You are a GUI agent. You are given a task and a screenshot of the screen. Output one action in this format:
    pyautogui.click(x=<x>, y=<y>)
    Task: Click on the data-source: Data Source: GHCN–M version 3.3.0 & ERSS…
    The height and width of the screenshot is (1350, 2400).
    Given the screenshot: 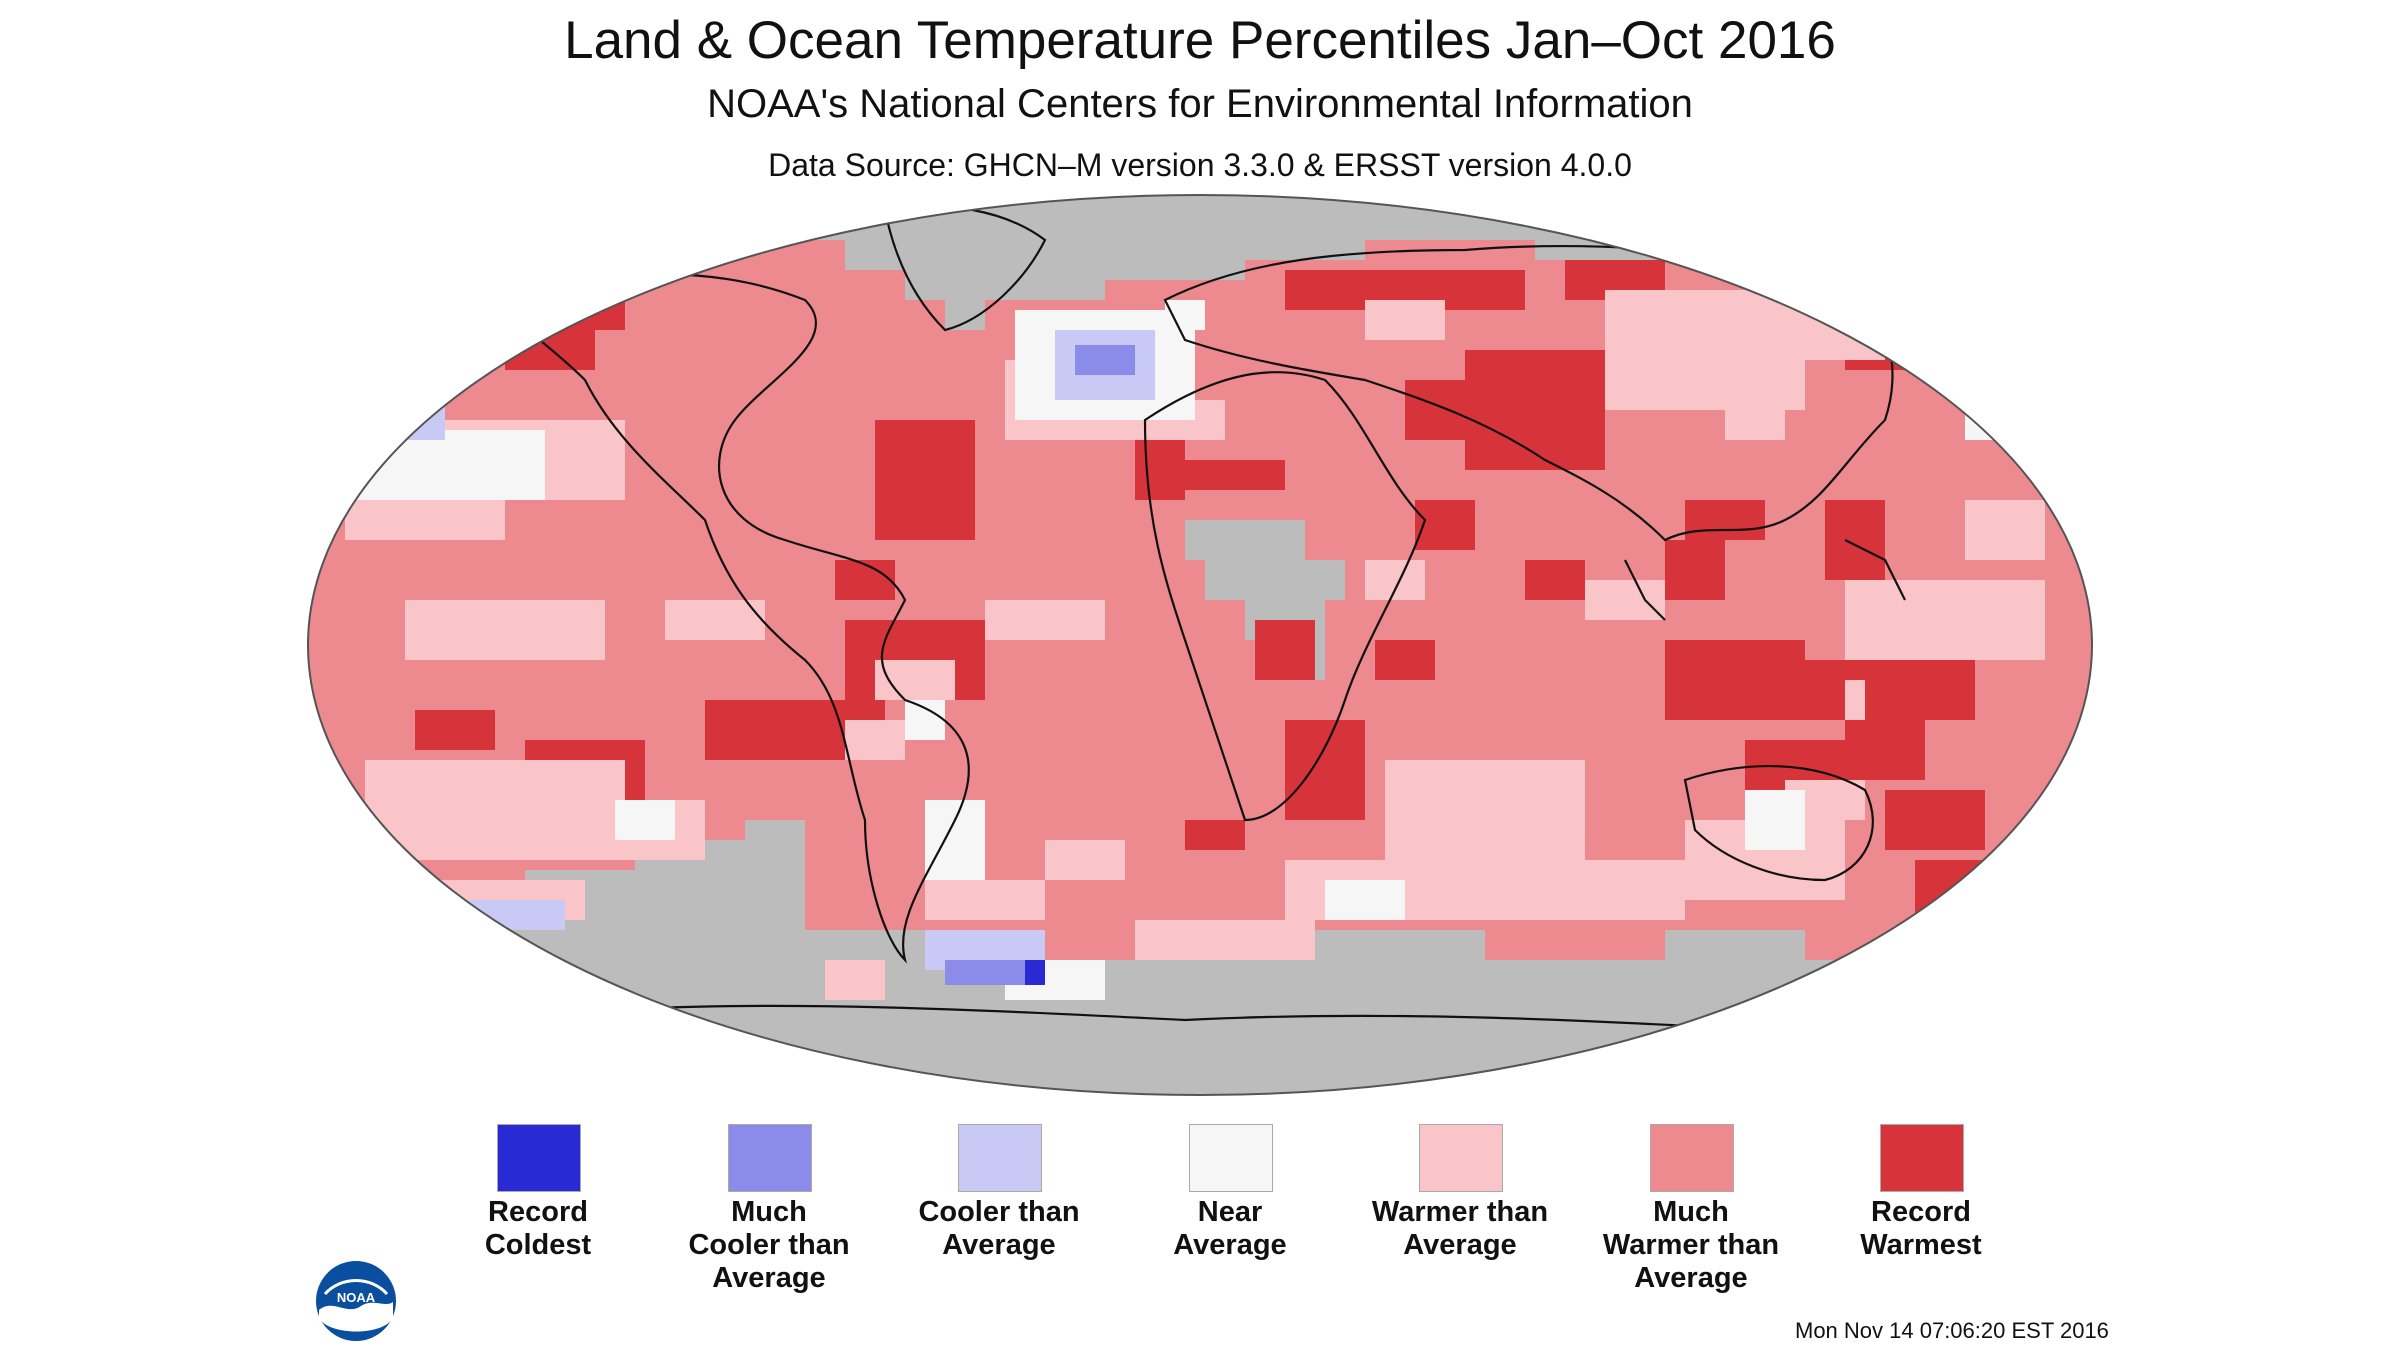 What is the action you would take?
    pyautogui.click(x=1200, y=165)
    